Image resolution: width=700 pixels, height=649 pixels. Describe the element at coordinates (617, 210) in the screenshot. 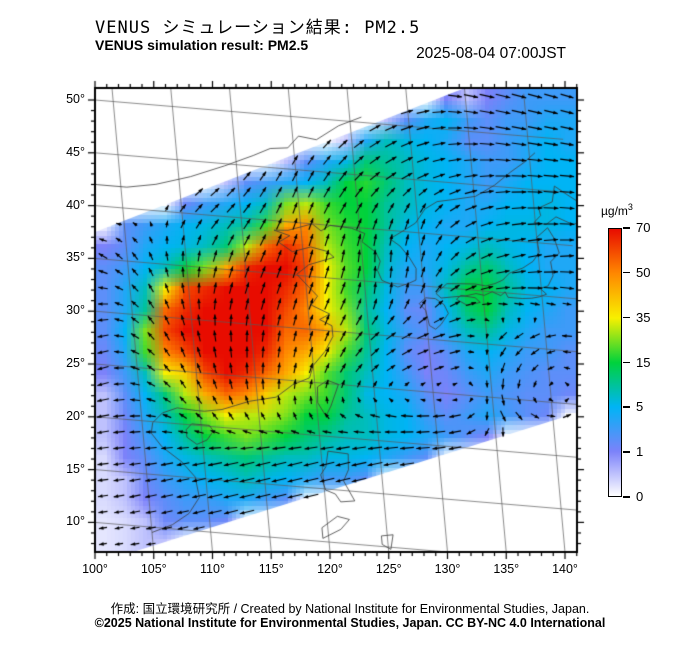

I see `colorbar-unit-label: µg/m3` at that location.